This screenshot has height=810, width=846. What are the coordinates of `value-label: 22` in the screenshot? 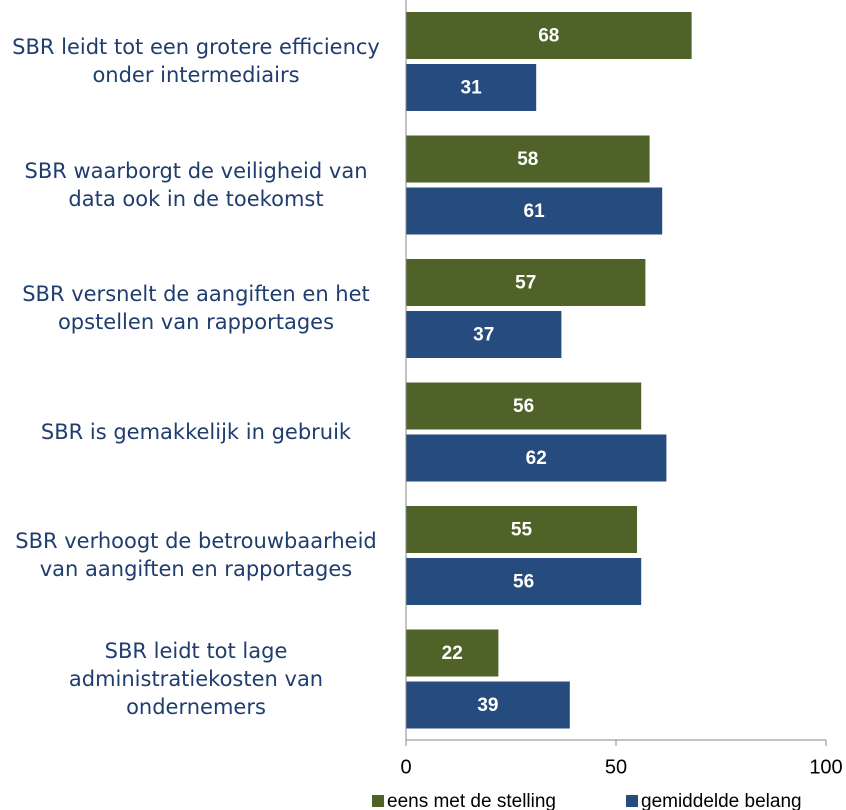 It's located at (452, 653).